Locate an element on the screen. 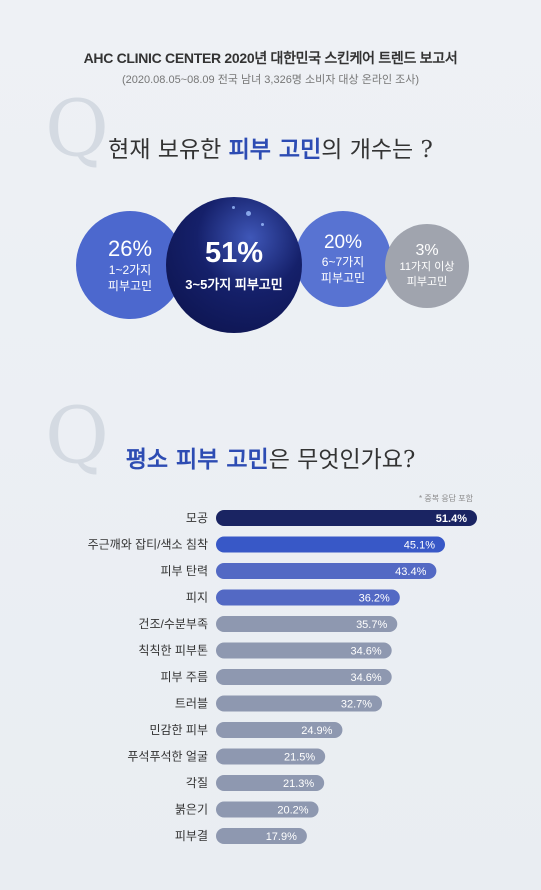 The width and height of the screenshot is (541, 890). category-label-1: 주근깨와 잡티/색소 침착 is located at coordinates (148, 545).